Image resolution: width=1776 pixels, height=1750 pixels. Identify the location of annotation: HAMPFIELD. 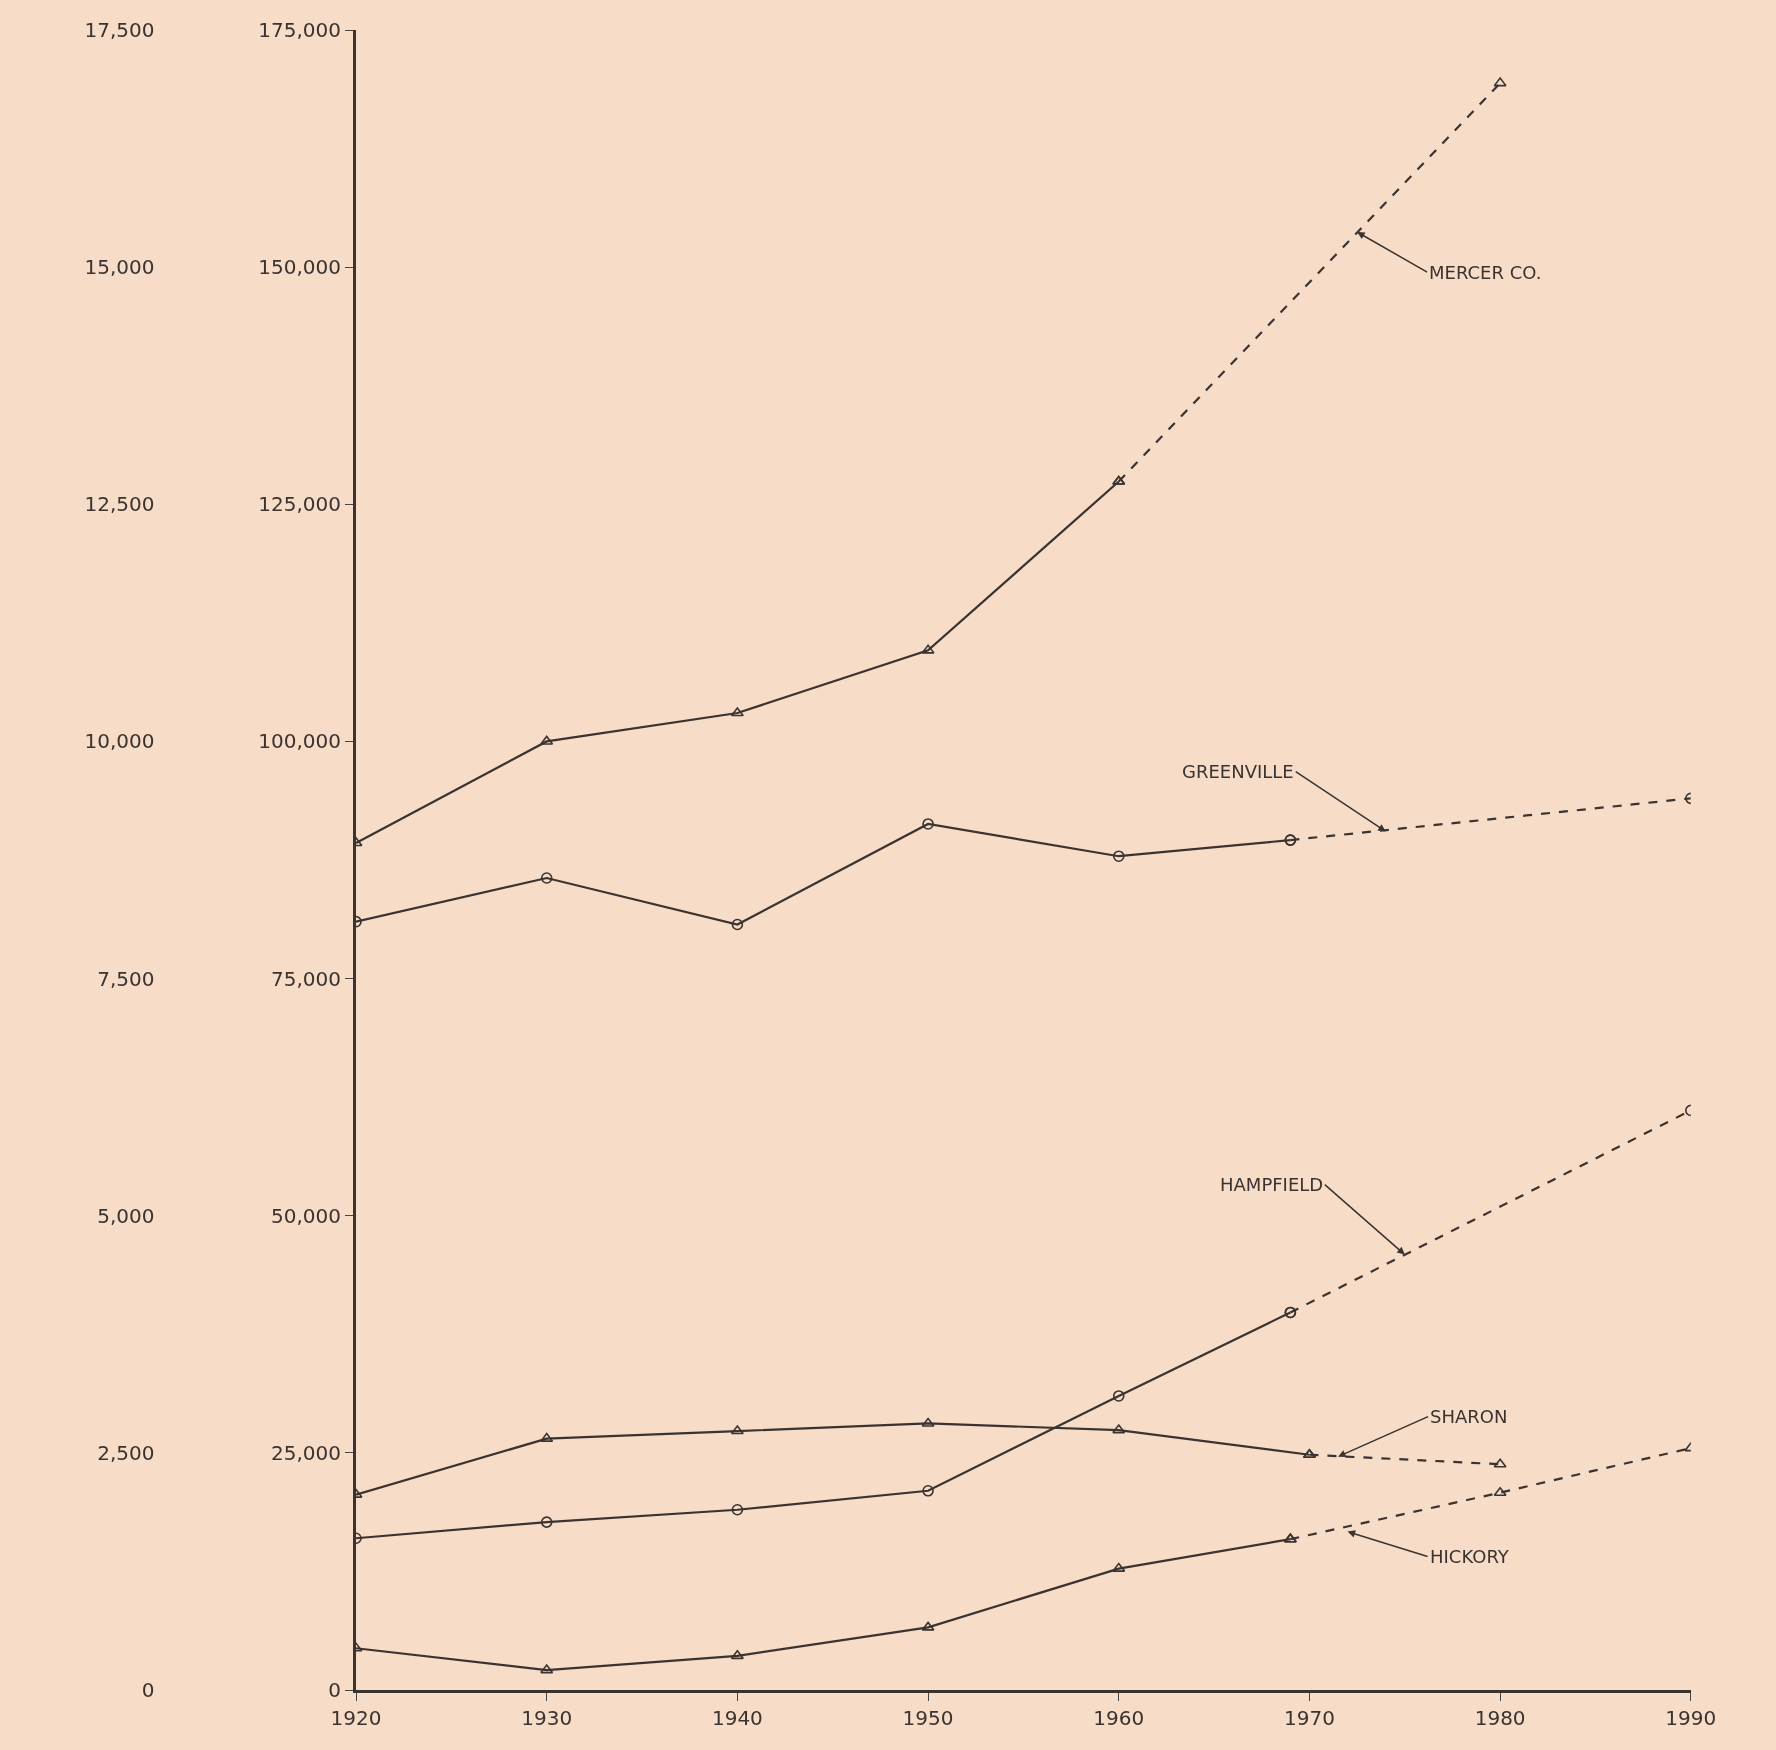
(1272, 1184).